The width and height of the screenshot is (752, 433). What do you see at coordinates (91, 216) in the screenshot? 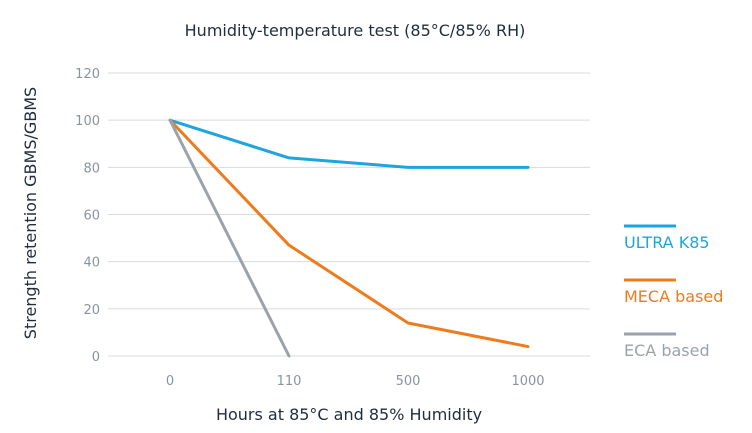
I see `y-tick-label: 60` at bounding box center [91, 216].